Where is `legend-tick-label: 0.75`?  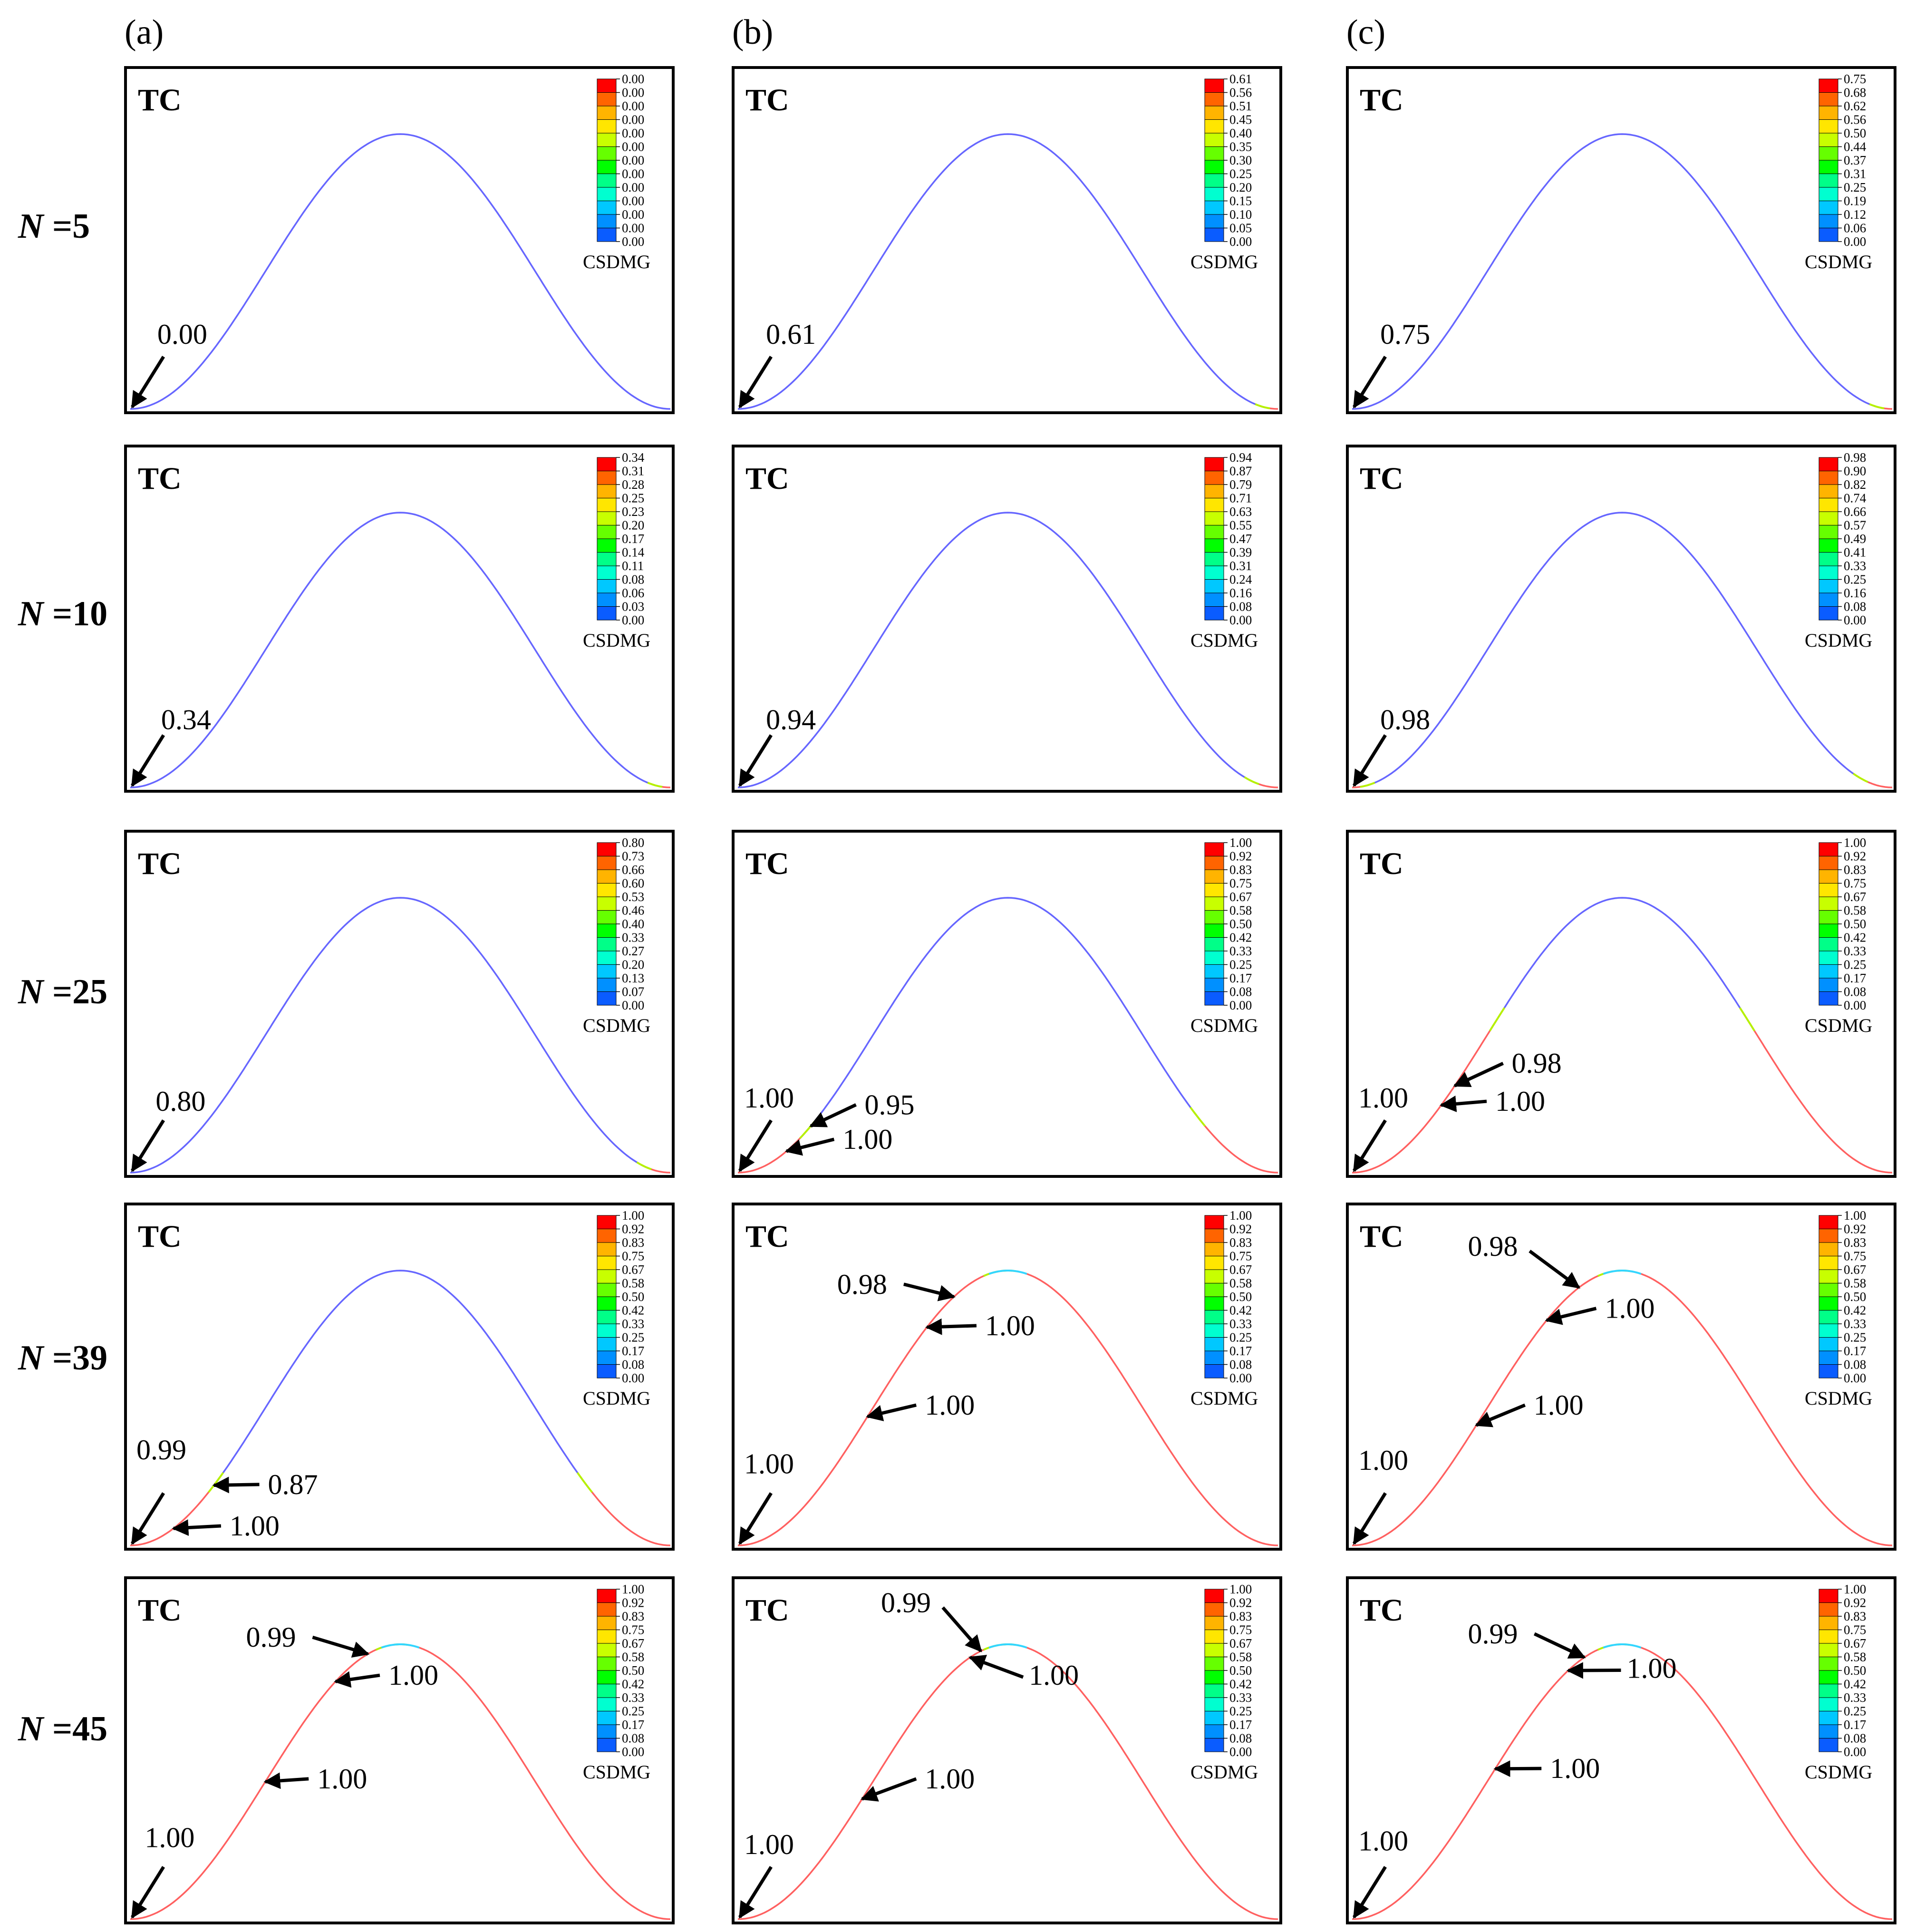
legend-tick-label: 0.75 is located at coordinates (1241, 883).